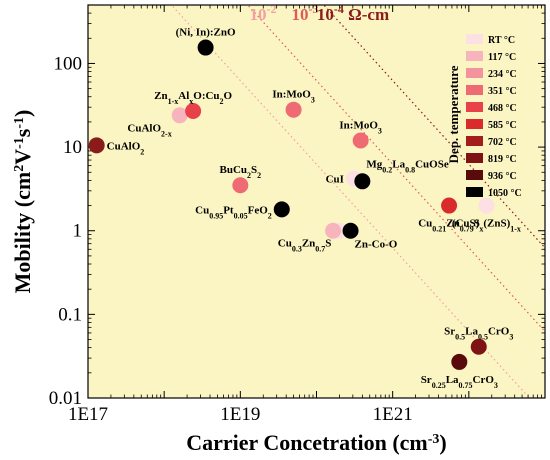 This screenshot has height=460, width=550. I want to click on point-label-4: BuCu2S2, so click(241, 172).